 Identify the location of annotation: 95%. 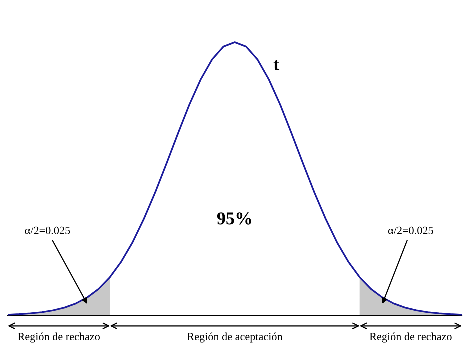
(234, 218).